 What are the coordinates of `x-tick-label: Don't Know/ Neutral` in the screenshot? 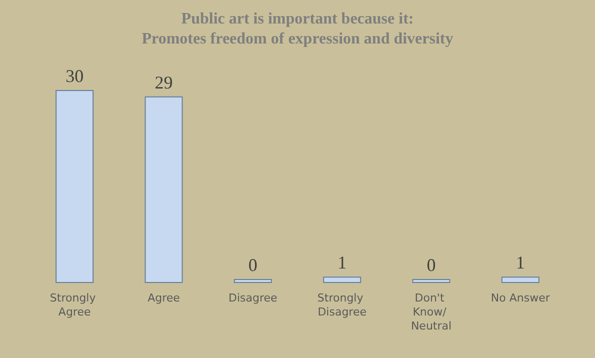 It's located at (431, 312).